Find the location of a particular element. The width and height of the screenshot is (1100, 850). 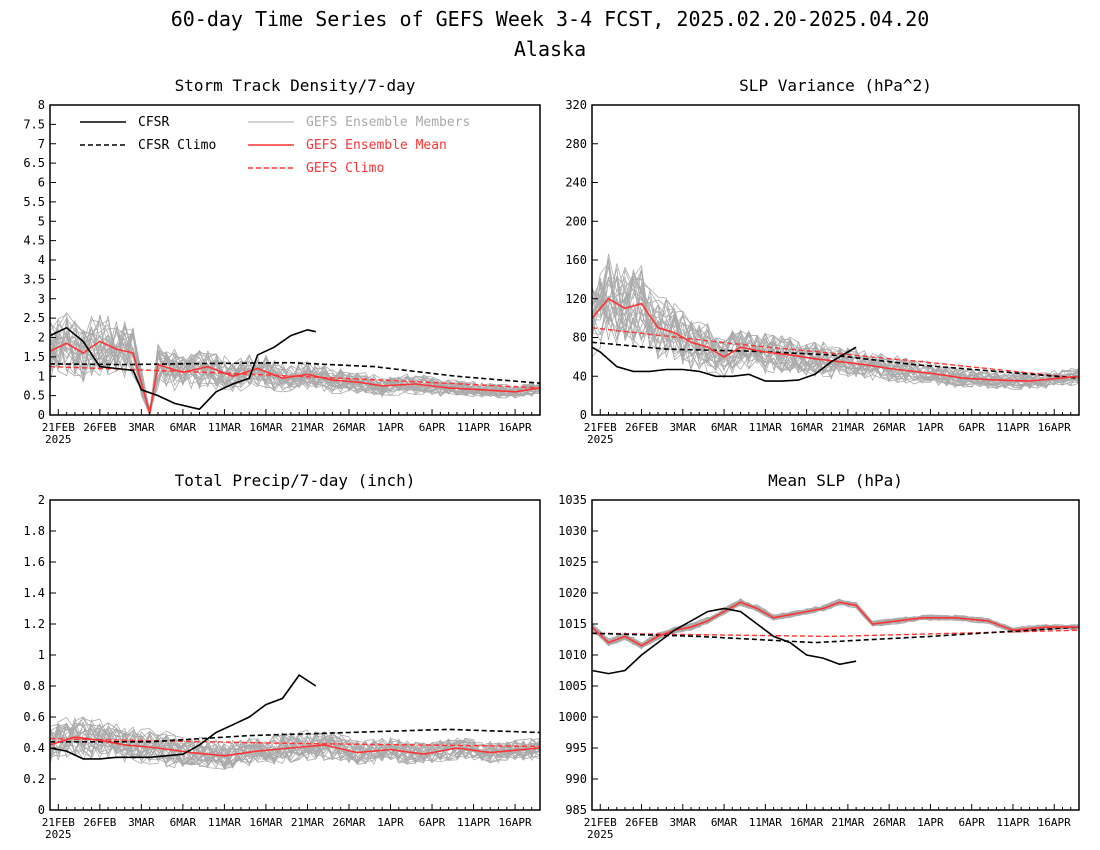

y-tick-label: 200 is located at coordinates (576, 221).